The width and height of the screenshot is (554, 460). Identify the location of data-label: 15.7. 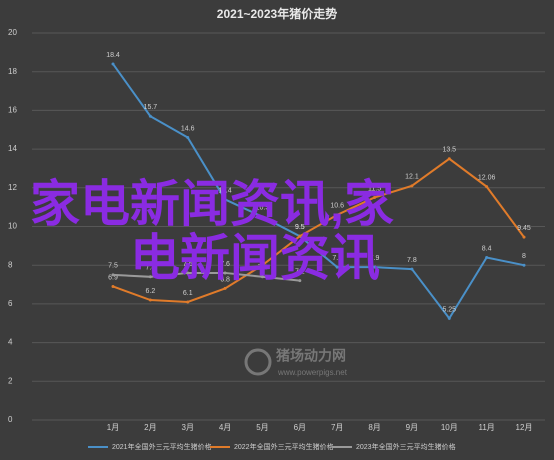
(151, 107).